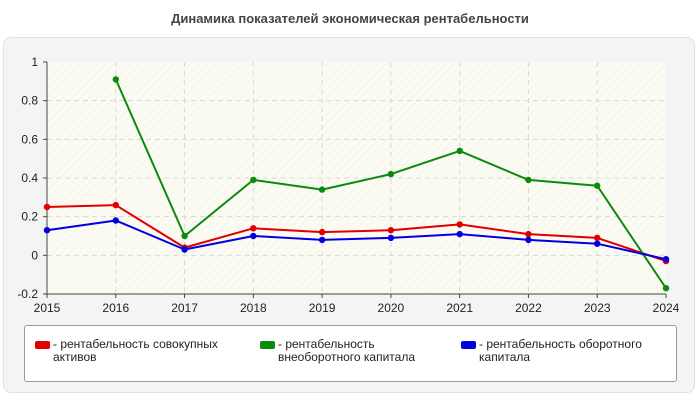 This screenshot has height=400, width=700. What do you see at coordinates (29, 178) in the screenshot?
I see `y-tick-label: 0.4` at bounding box center [29, 178].